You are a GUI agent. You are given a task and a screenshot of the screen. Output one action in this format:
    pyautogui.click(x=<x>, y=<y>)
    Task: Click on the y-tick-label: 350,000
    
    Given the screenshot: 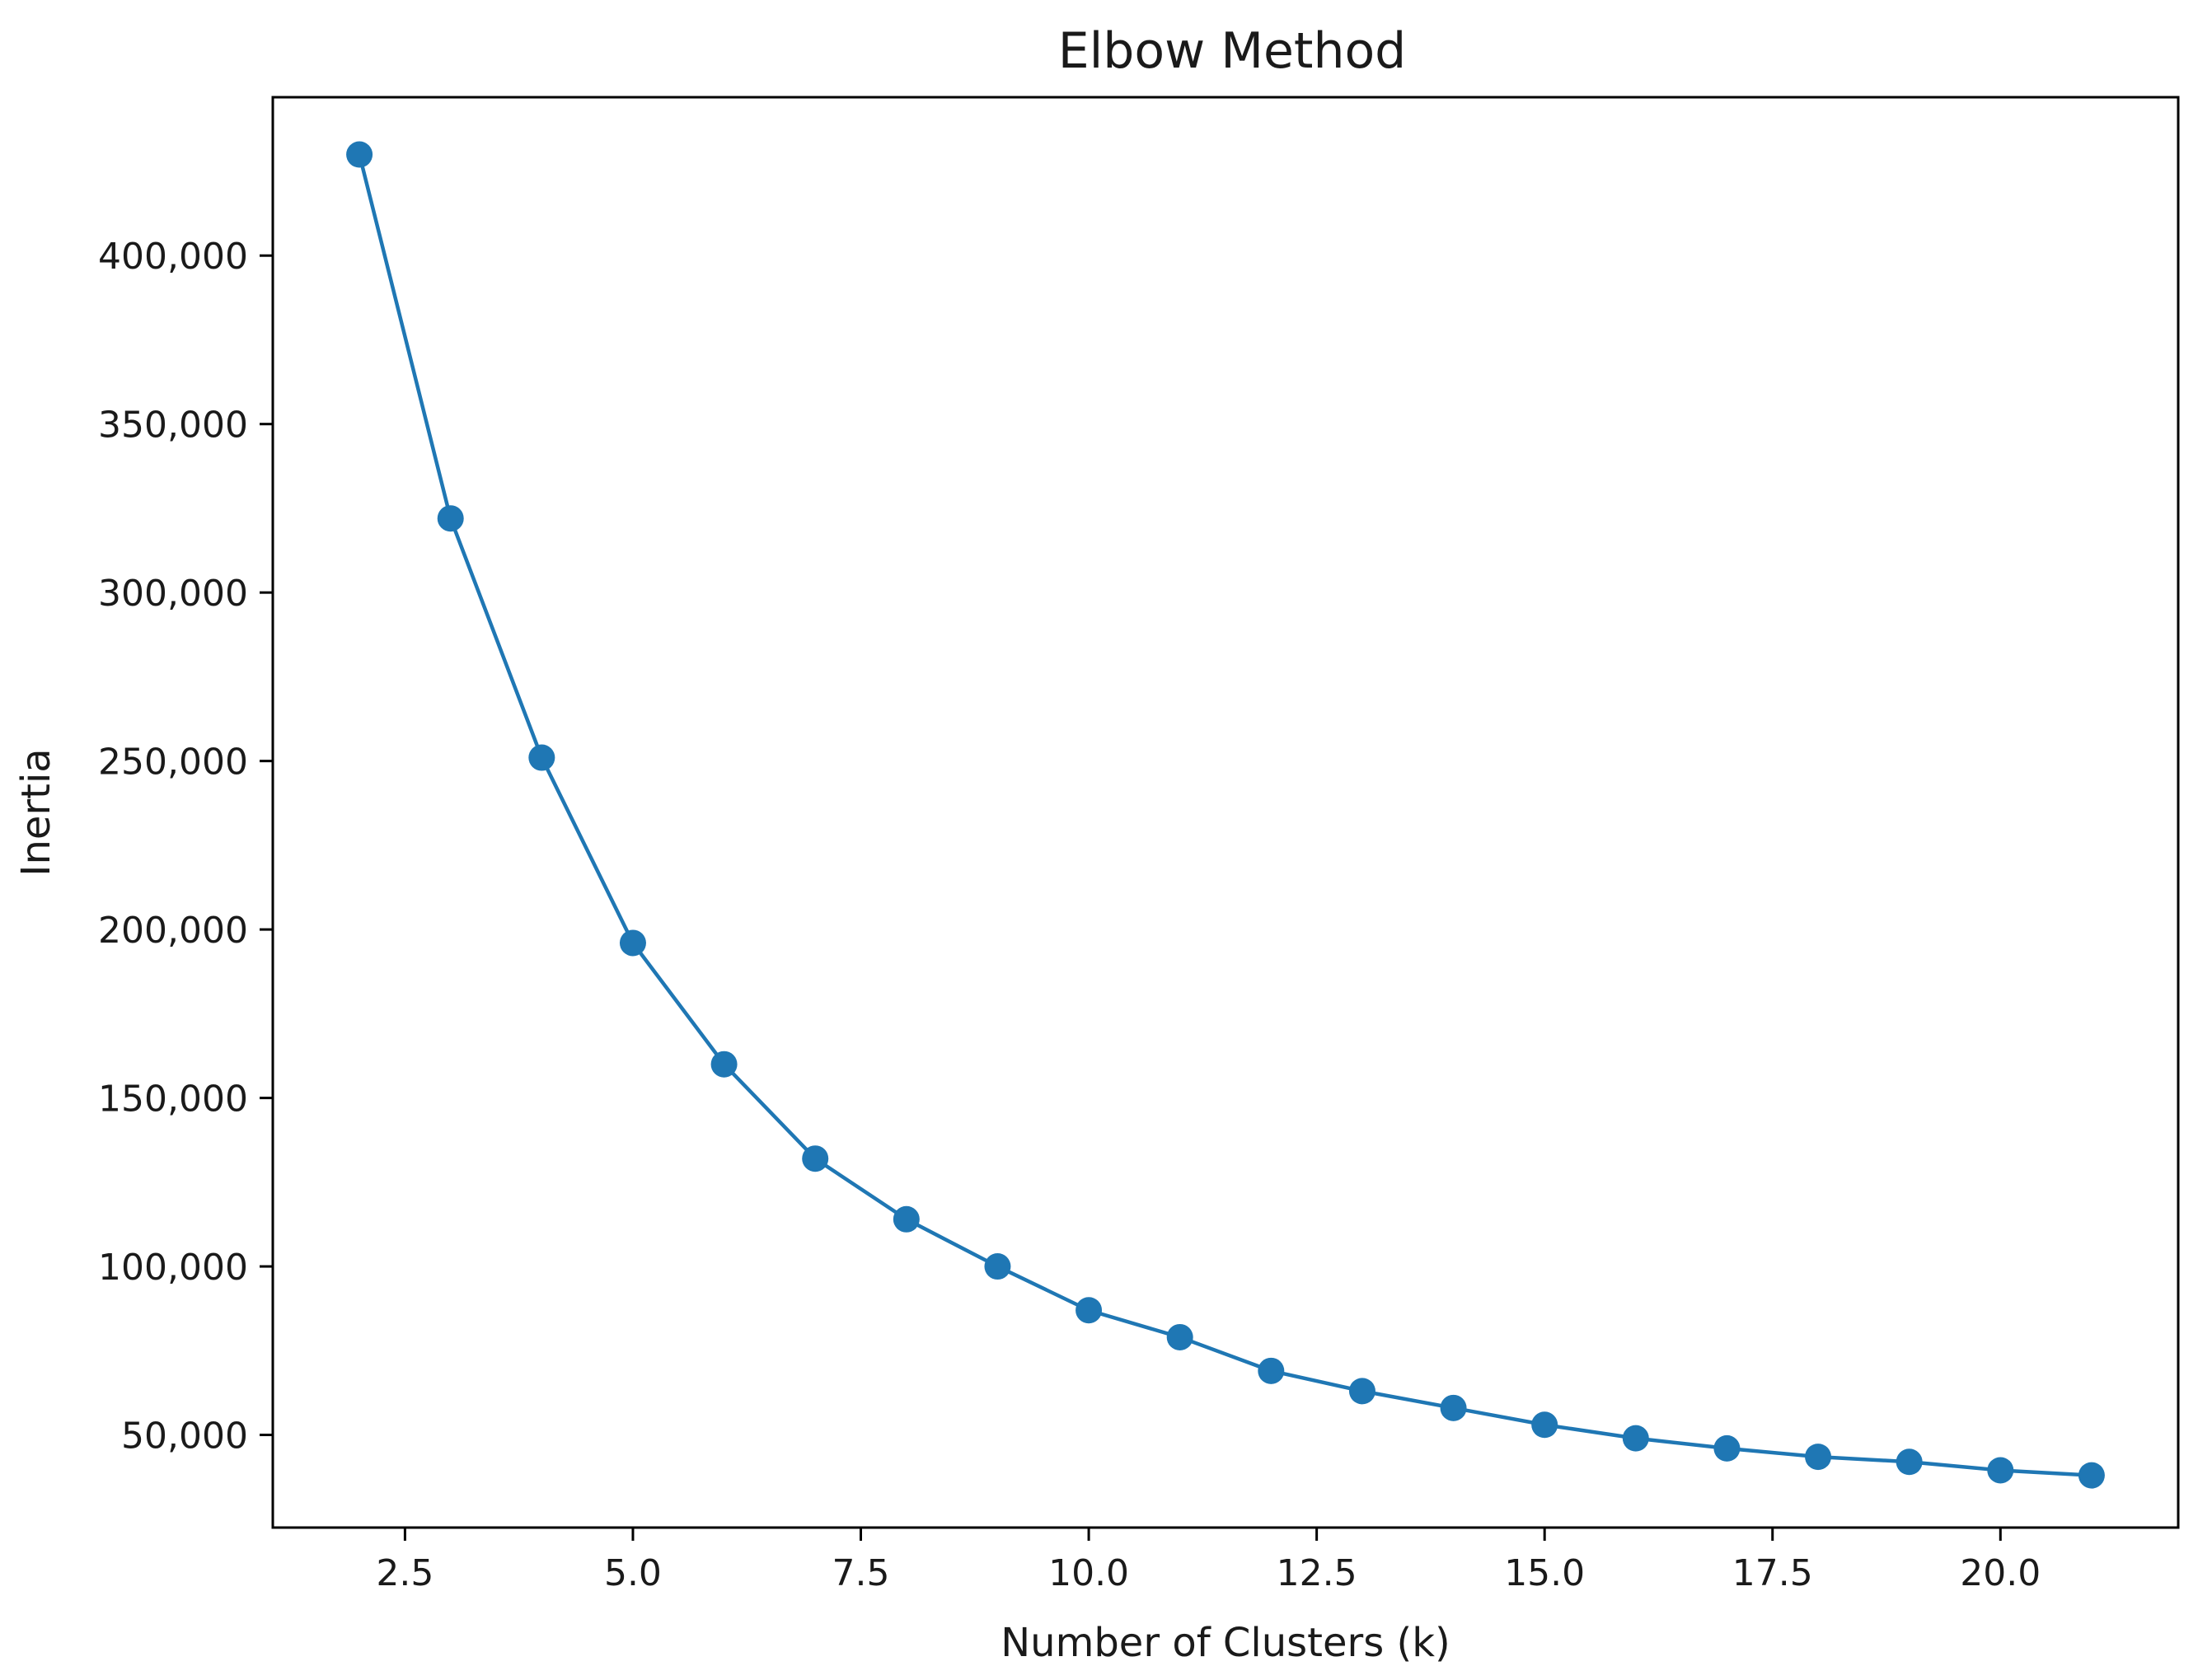 What is the action you would take?
    pyautogui.click(x=173, y=426)
    